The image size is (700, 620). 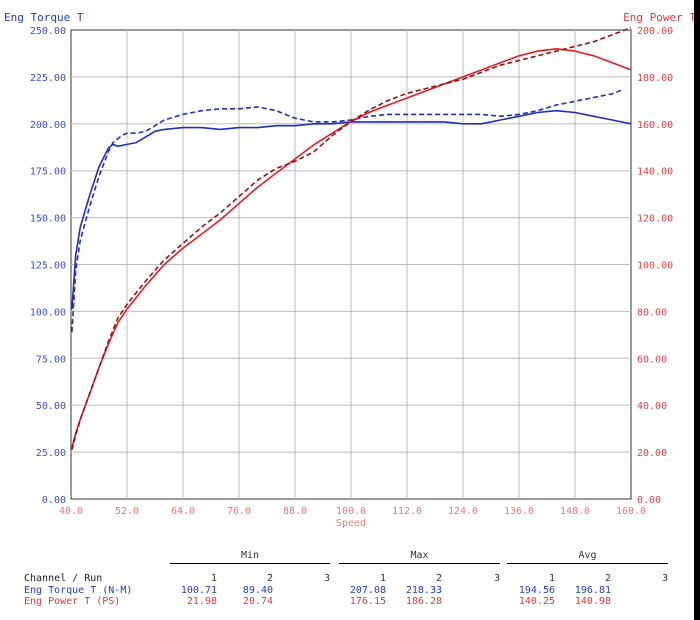 I want to click on y-right-tick-label: 200.00, so click(x=655, y=31).